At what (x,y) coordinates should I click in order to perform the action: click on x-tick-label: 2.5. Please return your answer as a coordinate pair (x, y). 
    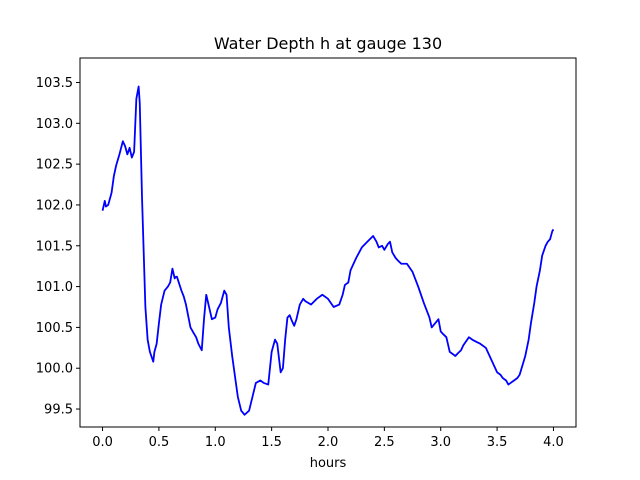
    Looking at the image, I should click on (384, 442).